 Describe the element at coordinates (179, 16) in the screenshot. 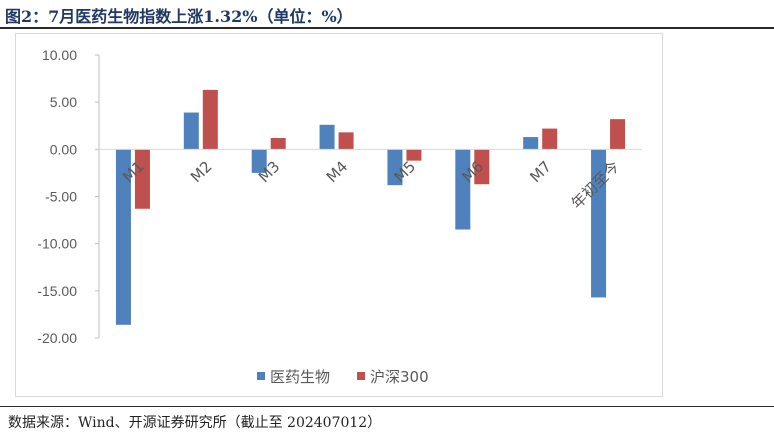

I see `figure-title: 图2：7月医药生物指数上涨1.32%（单位：%）` at that location.